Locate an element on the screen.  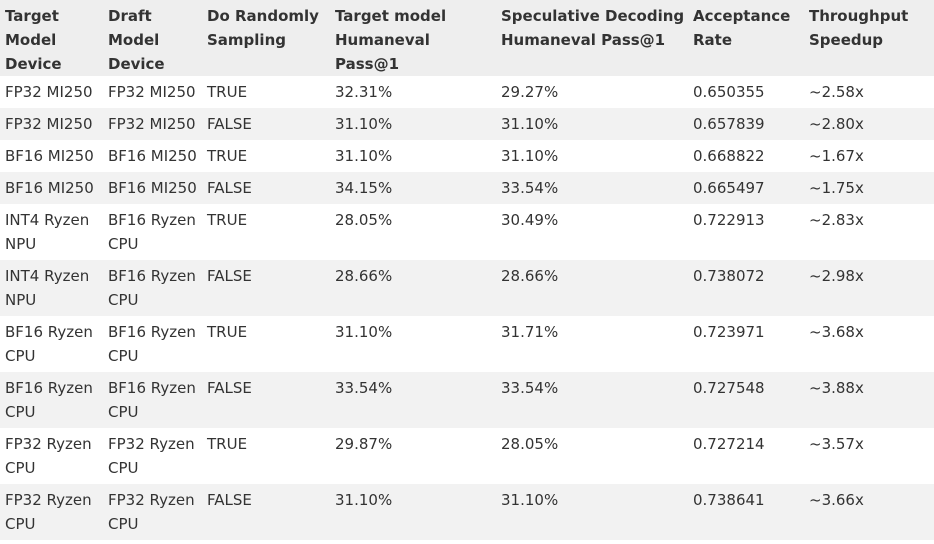
cell-speedup: ~2.98x is located at coordinates (836, 276).